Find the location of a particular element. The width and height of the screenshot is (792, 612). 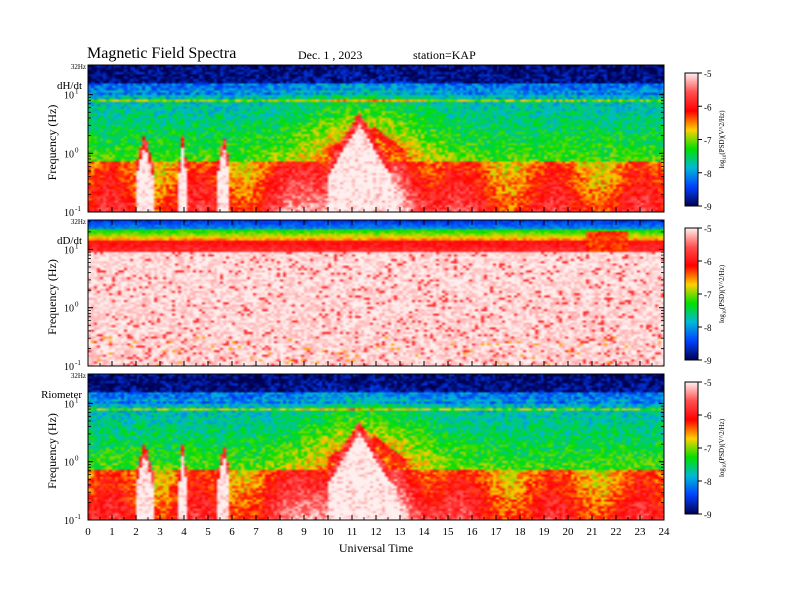

x-tick-label: 8 is located at coordinates (280, 532).